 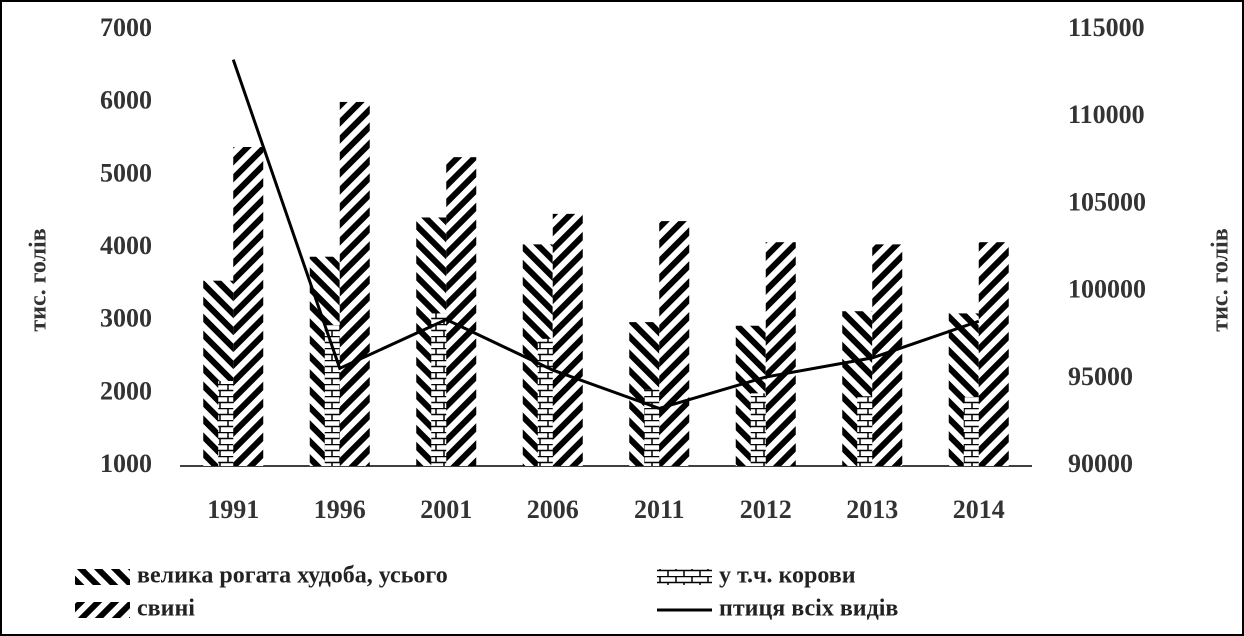 I want to click on legend-label: у т.ч. корови, so click(x=787, y=576).